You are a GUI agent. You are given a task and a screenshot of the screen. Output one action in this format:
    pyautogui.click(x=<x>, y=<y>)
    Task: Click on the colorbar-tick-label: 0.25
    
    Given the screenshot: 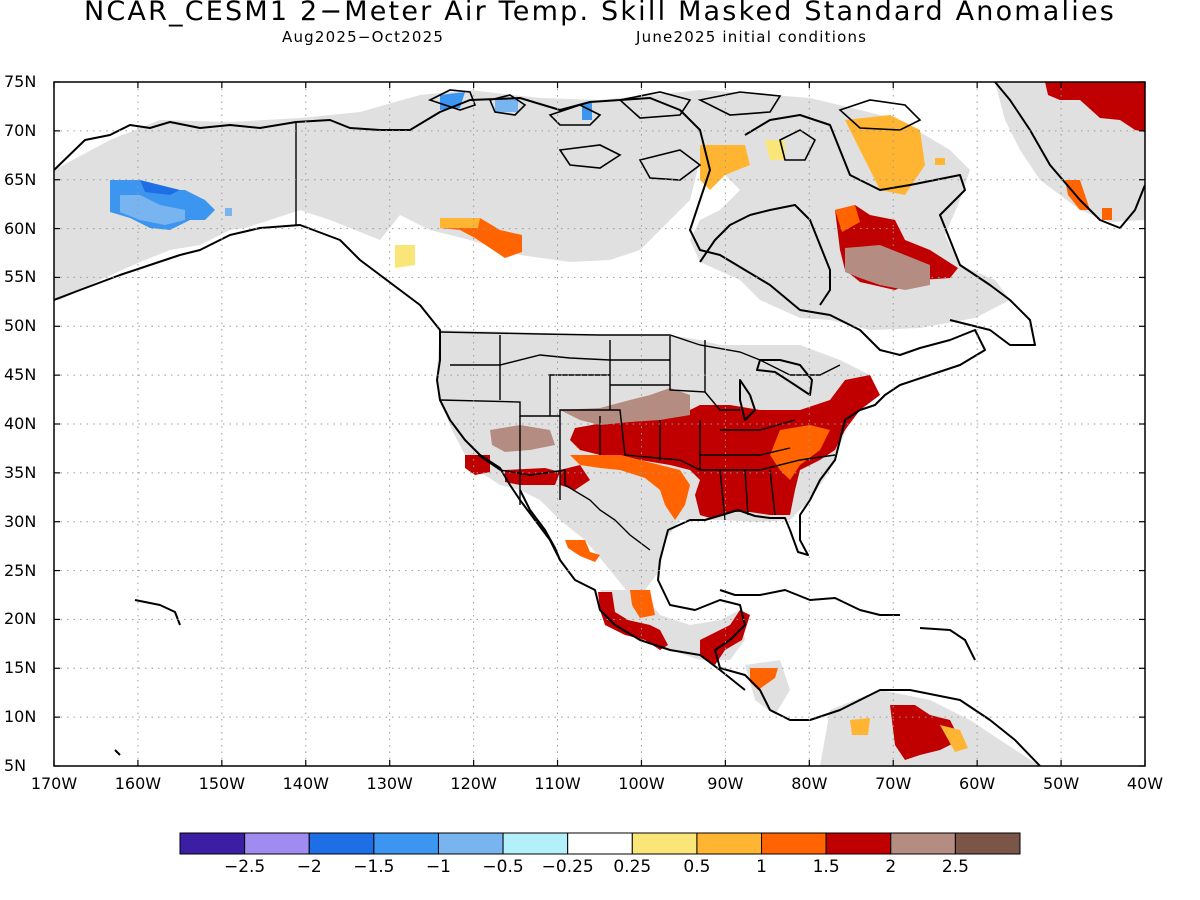 What is the action you would take?
    pyautogui.click(x=632, y=867)
    